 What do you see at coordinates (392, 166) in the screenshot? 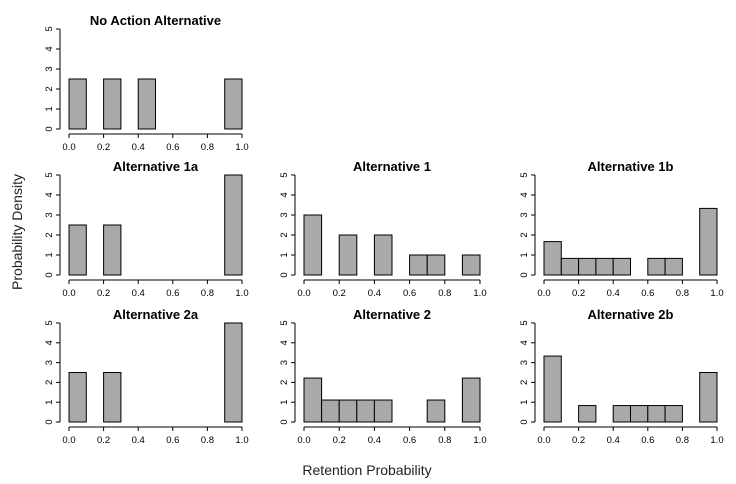
I see `panel-title: Alternative 1` at bounding box center [392, 166].